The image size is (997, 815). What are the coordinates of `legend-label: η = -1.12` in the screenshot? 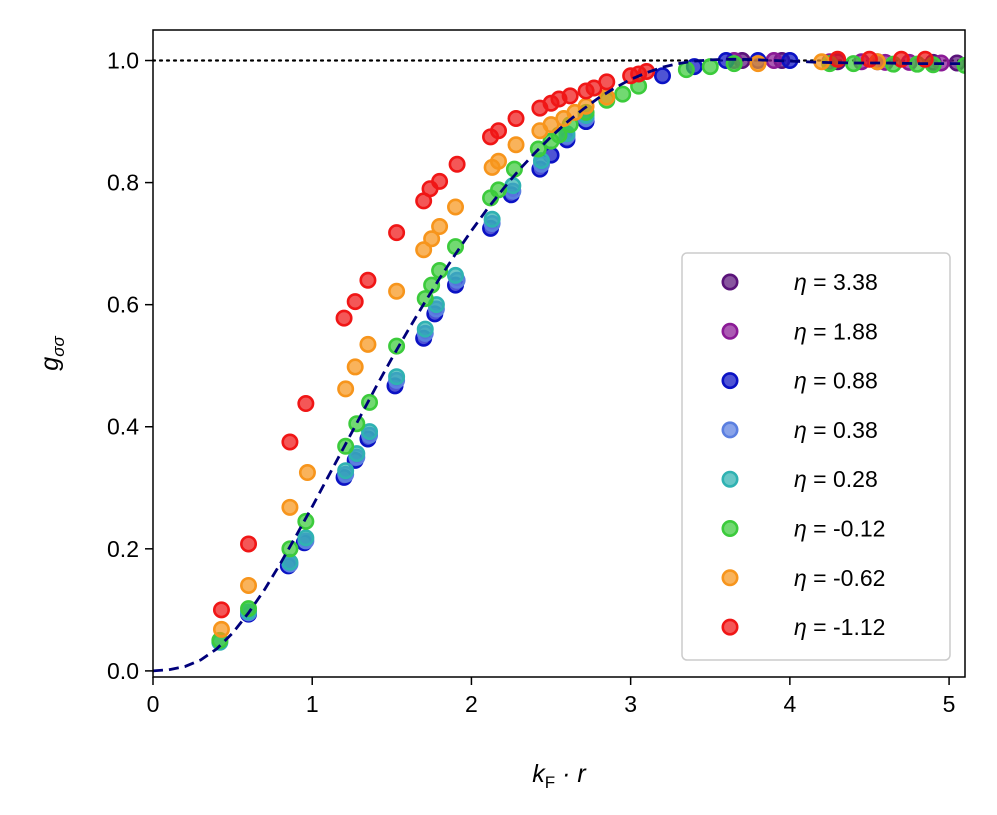 It's located at (839, 627).